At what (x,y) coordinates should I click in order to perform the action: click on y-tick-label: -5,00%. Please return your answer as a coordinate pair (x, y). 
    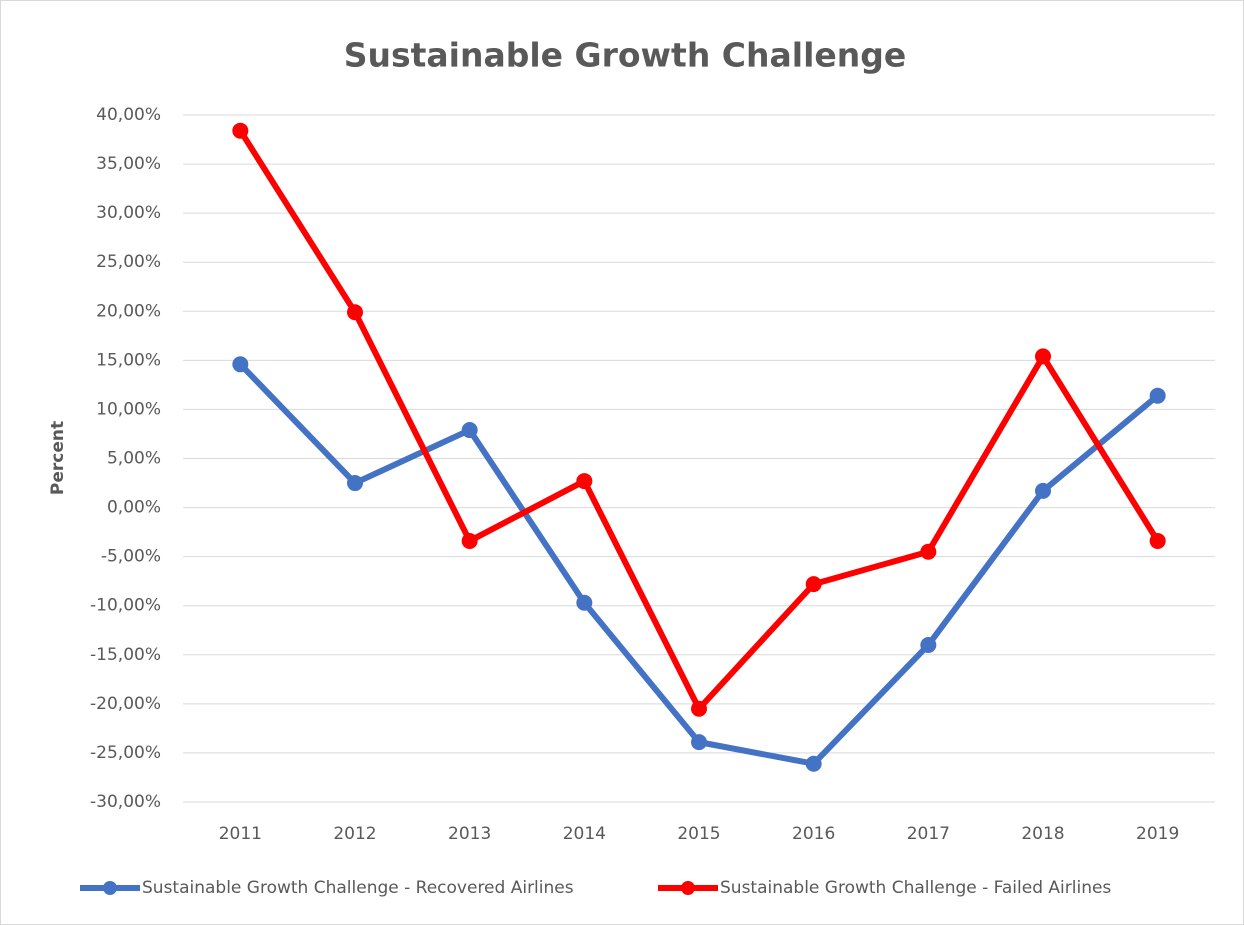
    Looking at the image, I should click on (131, 557).